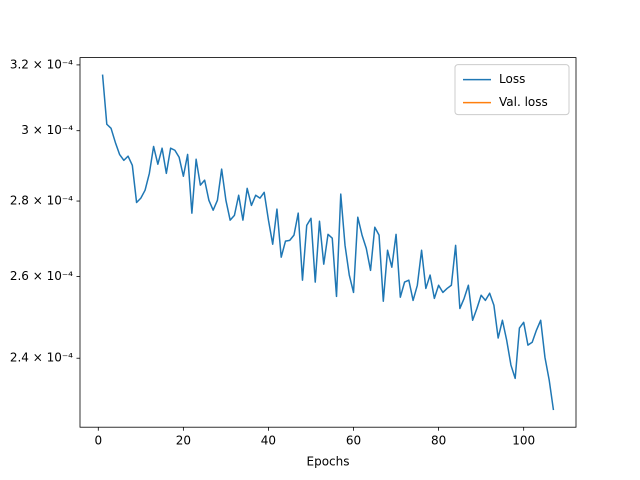  Describe the element at coordinates (328, 462) in the screenshot. I see `x-axis-label: Epochs` at that location.